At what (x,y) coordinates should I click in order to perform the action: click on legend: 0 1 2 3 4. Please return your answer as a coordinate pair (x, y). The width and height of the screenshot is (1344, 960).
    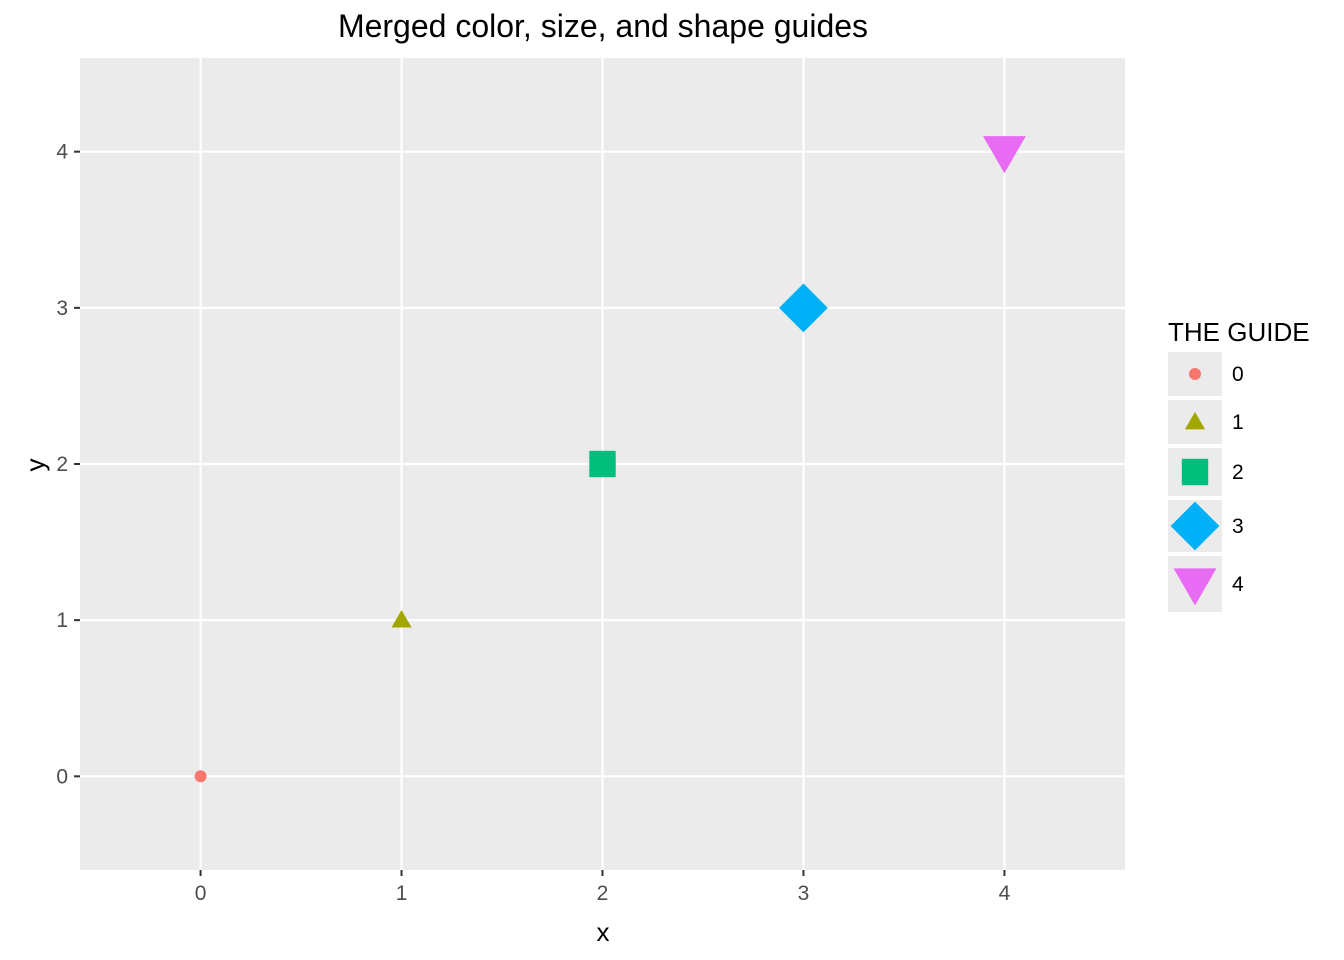
    Looking at the image, I should click on (1206, 482).